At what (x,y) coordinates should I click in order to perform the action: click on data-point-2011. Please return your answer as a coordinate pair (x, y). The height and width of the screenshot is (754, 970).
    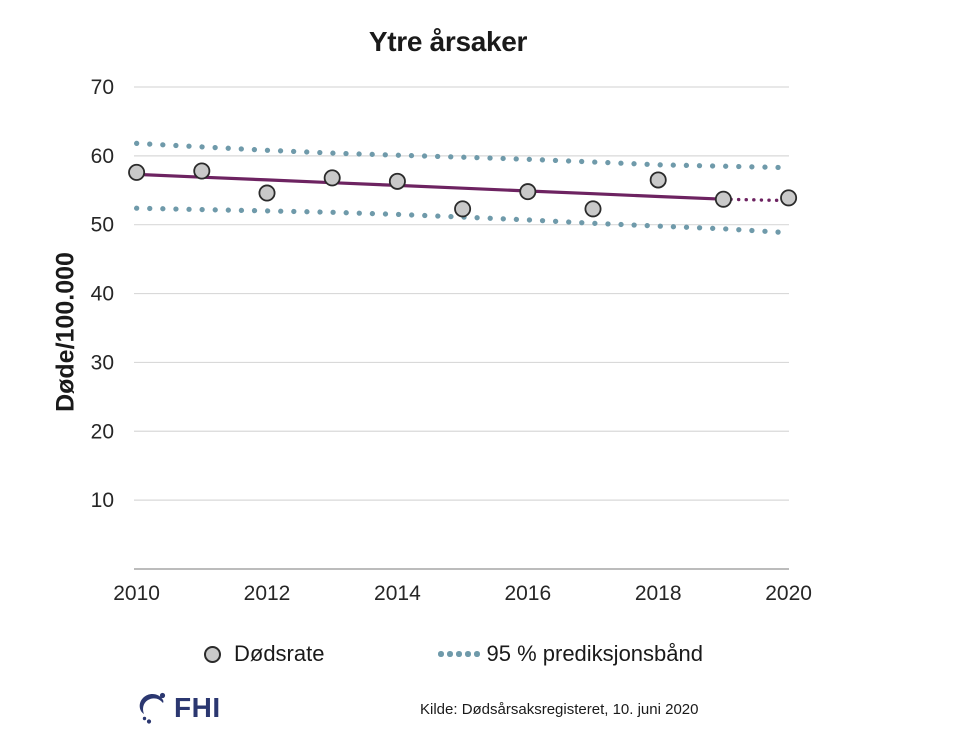
    Looking at the image, I should click on (202, 171).